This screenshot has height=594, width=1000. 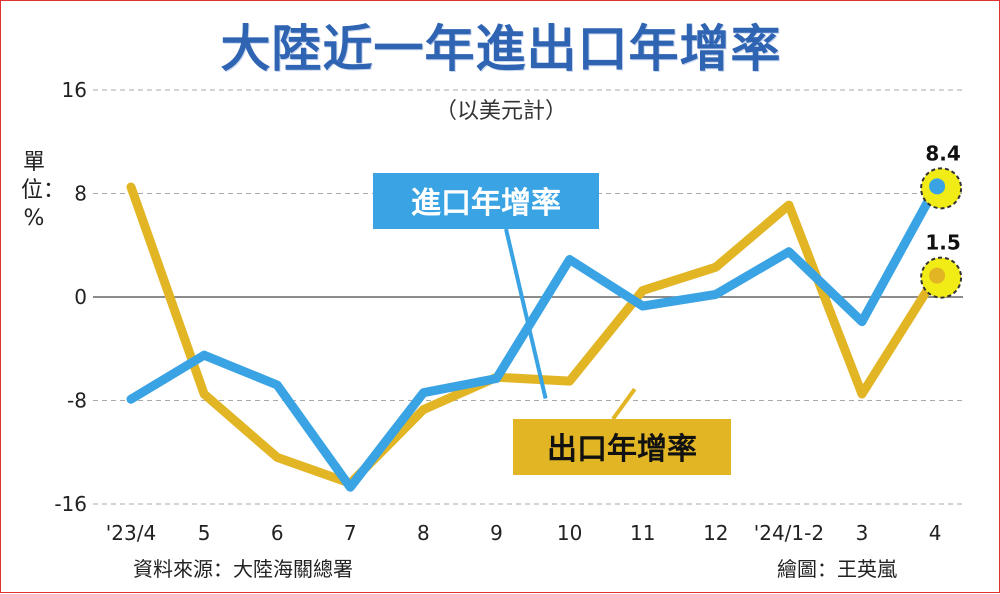 I want to click on y-tick-label: 0, so click(x=80, y=297).